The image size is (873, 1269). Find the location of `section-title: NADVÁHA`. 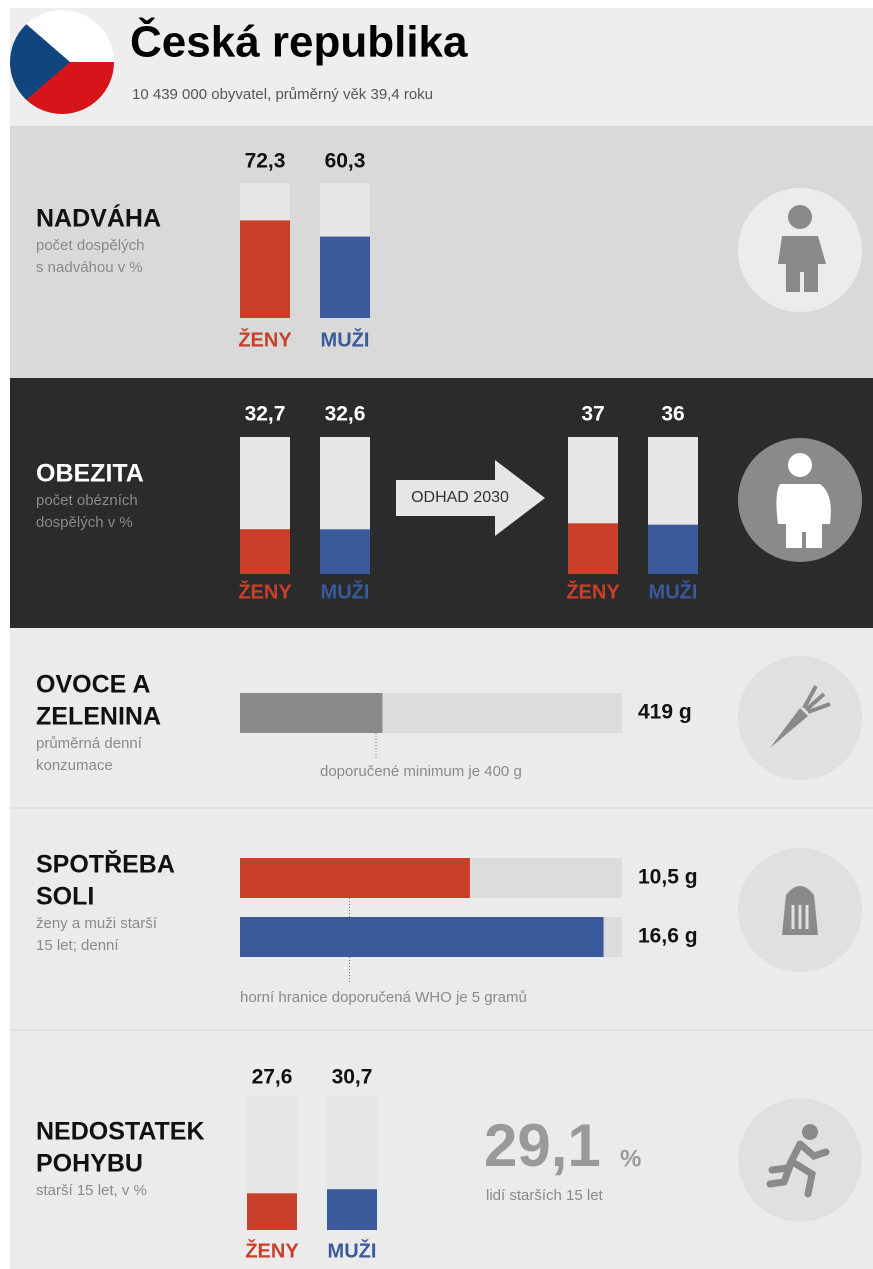

section-title: NADVÁHA is located at coordinates (98, 218).